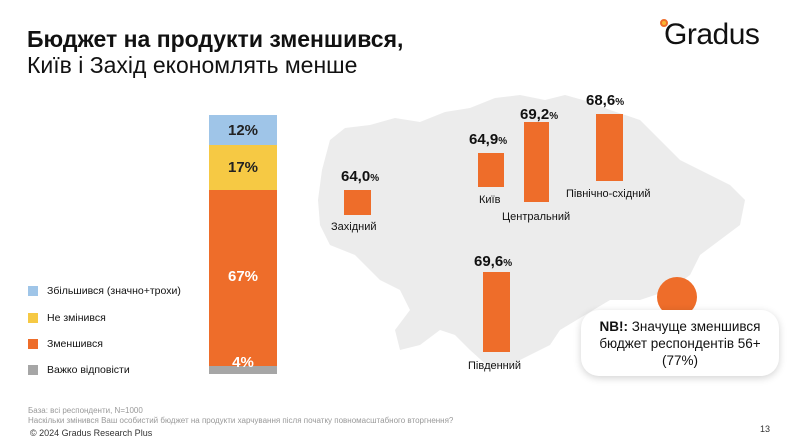  Describe the element at coordinates (67, 318) in the screenshot. I see `legend-item: Не змінився` at that location.